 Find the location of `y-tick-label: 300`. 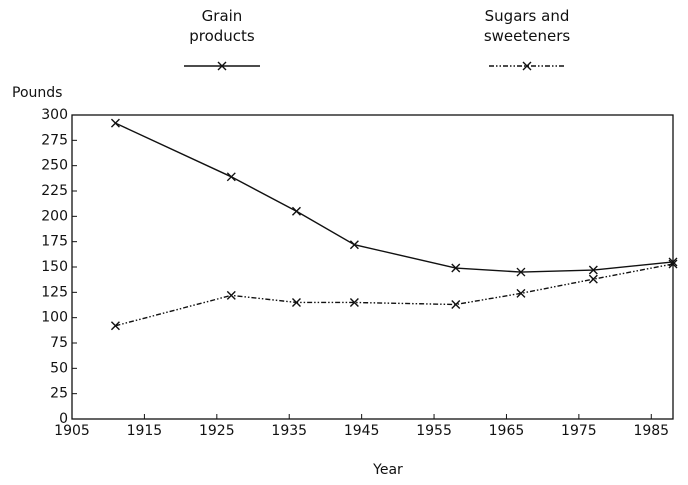

y-tick-label: 300 is located at coordinates (54, 115).